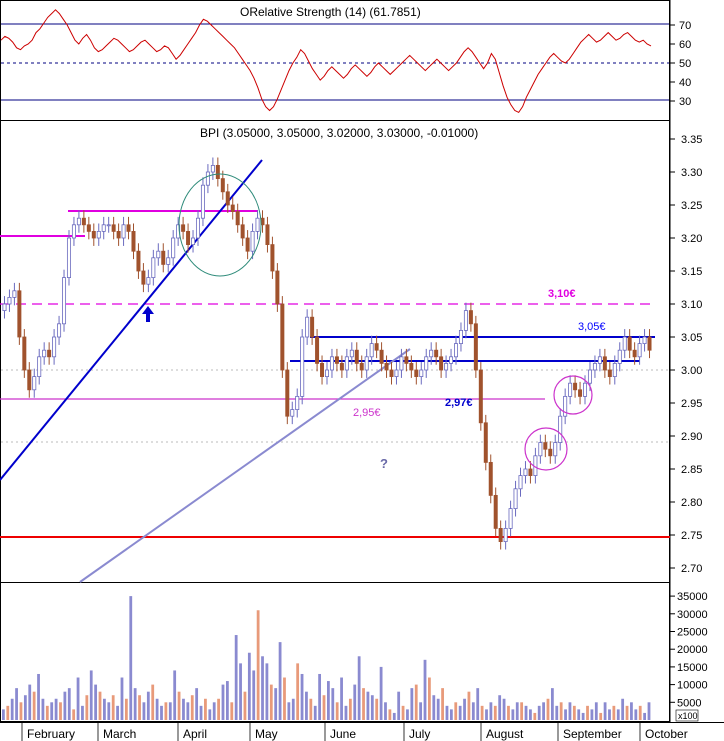 The width and height of the screenshot is (724, 741). I want to click on price-tick-label: 2.75, so click(691, 536).